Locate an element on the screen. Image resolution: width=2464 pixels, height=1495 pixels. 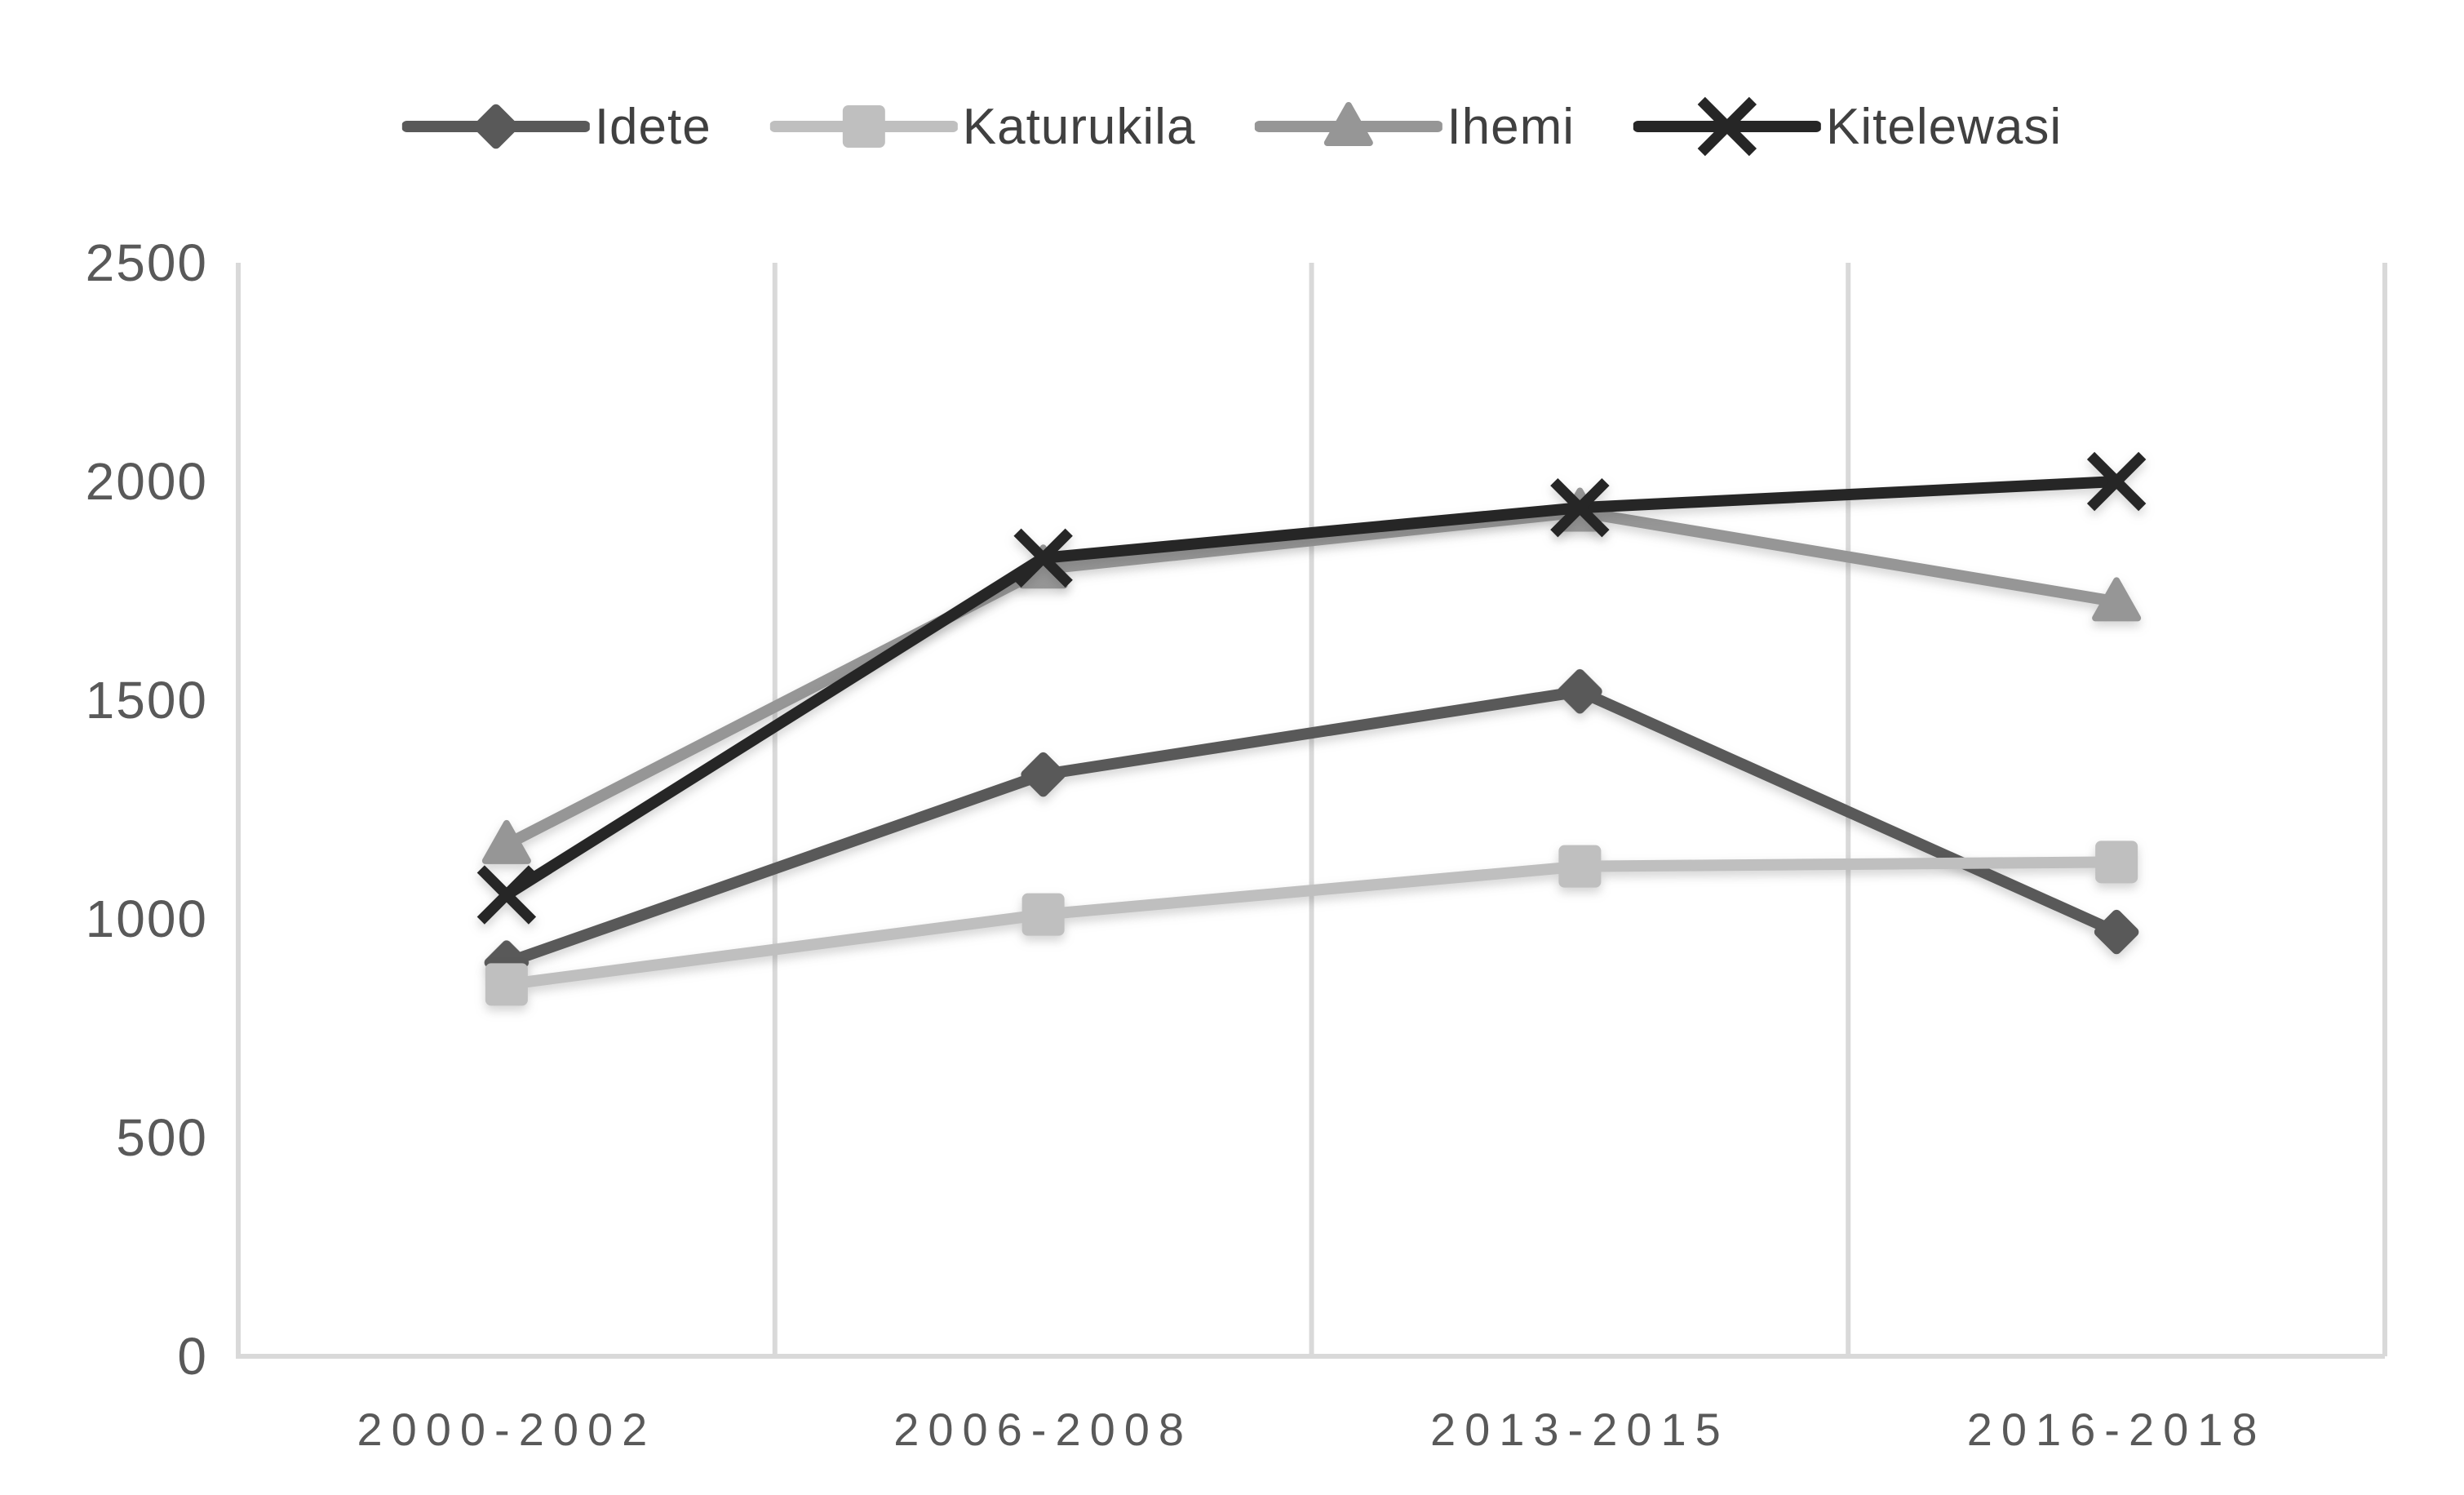
legend-label: Ihemi is located at coordinates (1511, 126).